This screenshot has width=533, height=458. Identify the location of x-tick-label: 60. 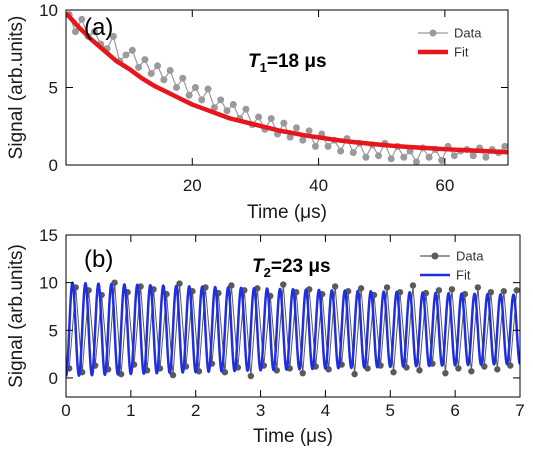
(444, 185).